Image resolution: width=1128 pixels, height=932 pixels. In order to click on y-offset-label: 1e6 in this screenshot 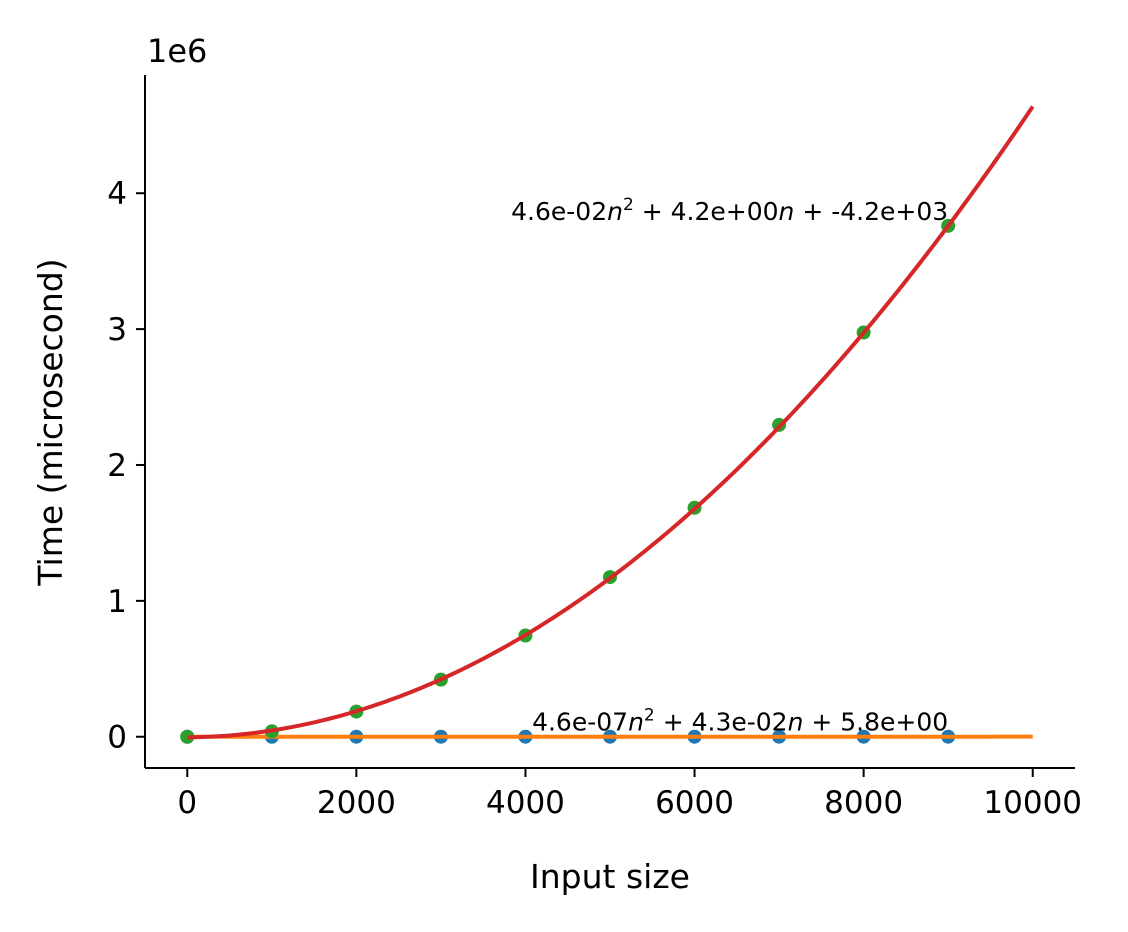, I will do `click(177, 51)`.